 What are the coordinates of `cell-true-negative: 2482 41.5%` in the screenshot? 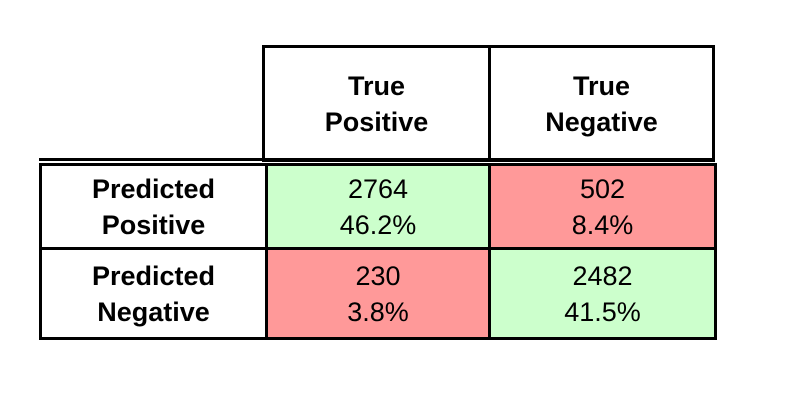 It's located at (602, 293).